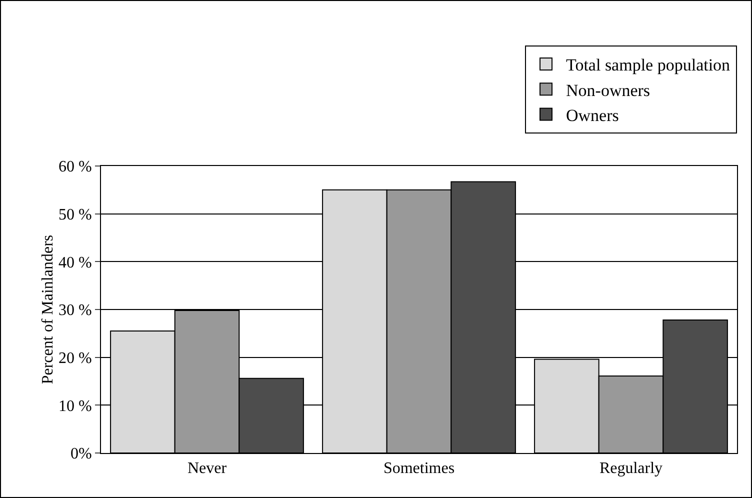 This screenshot has width=752, height=498. What do you see at coordinates (75, 358) in the screenshot?
I see `y-tick-label: 20 %` at bounding box center [75, 358].